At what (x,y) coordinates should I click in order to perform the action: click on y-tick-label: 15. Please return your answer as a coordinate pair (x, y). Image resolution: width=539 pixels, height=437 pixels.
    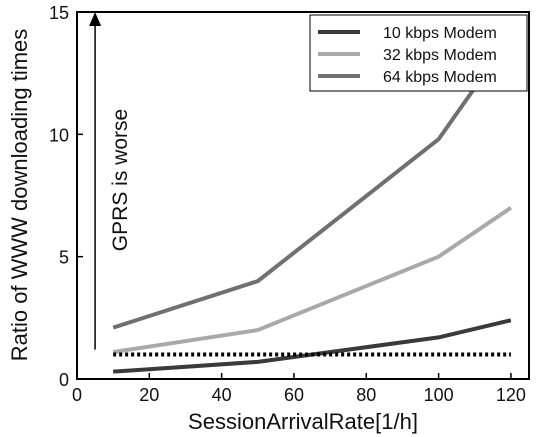
    Looking at the image, I should click on (59, 13).